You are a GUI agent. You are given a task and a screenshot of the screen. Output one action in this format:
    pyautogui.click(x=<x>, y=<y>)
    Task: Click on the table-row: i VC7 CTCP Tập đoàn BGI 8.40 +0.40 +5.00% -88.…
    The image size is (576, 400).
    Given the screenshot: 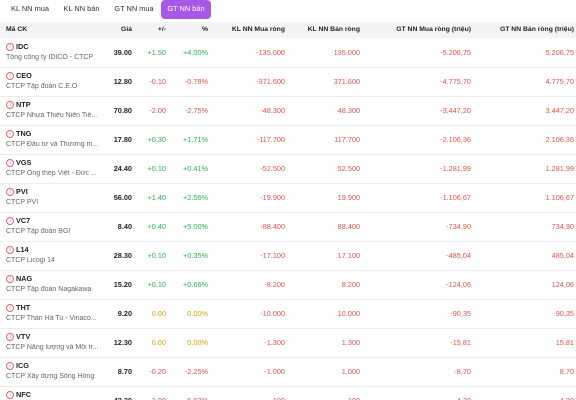 What is the action you would take?
    pyautogui.click(x=288, y=227)
    